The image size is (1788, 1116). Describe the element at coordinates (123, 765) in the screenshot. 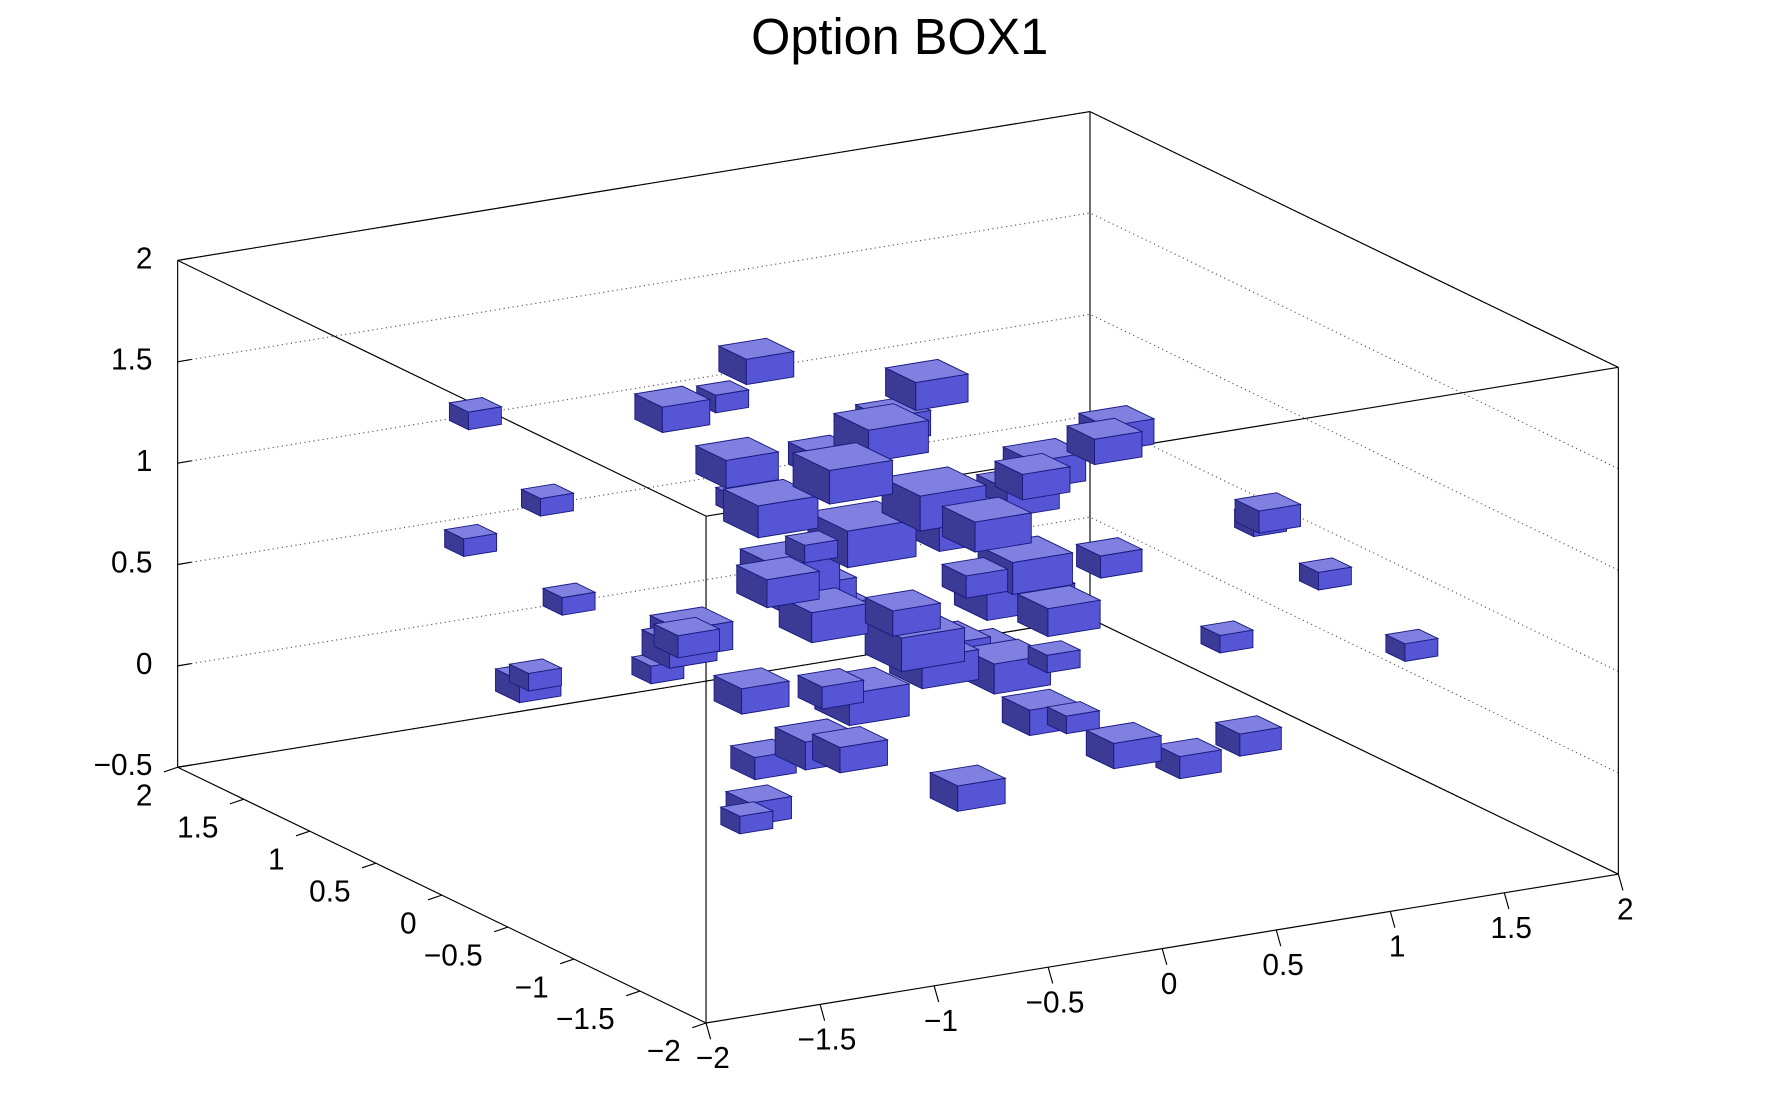

I see `z-tick-label: −0.5` at that location.